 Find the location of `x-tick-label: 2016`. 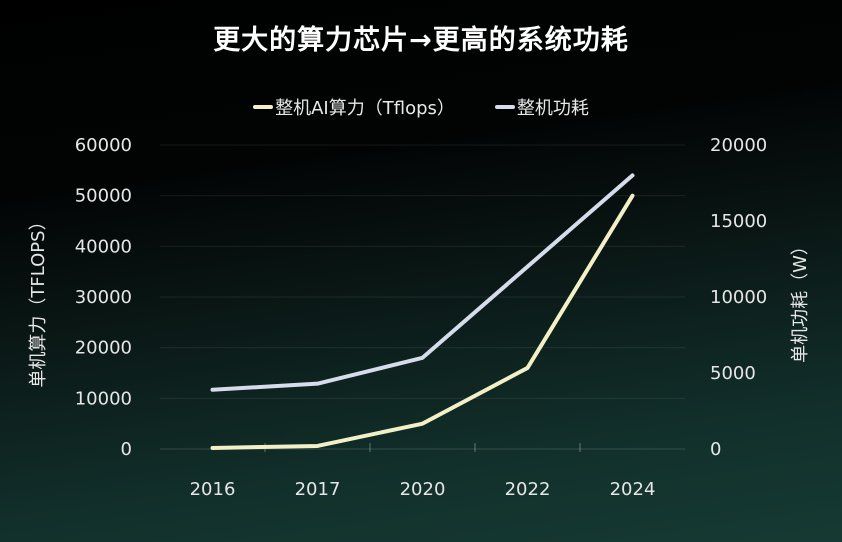

x-tick-label: 2016 is located at coordinates (213, 489).